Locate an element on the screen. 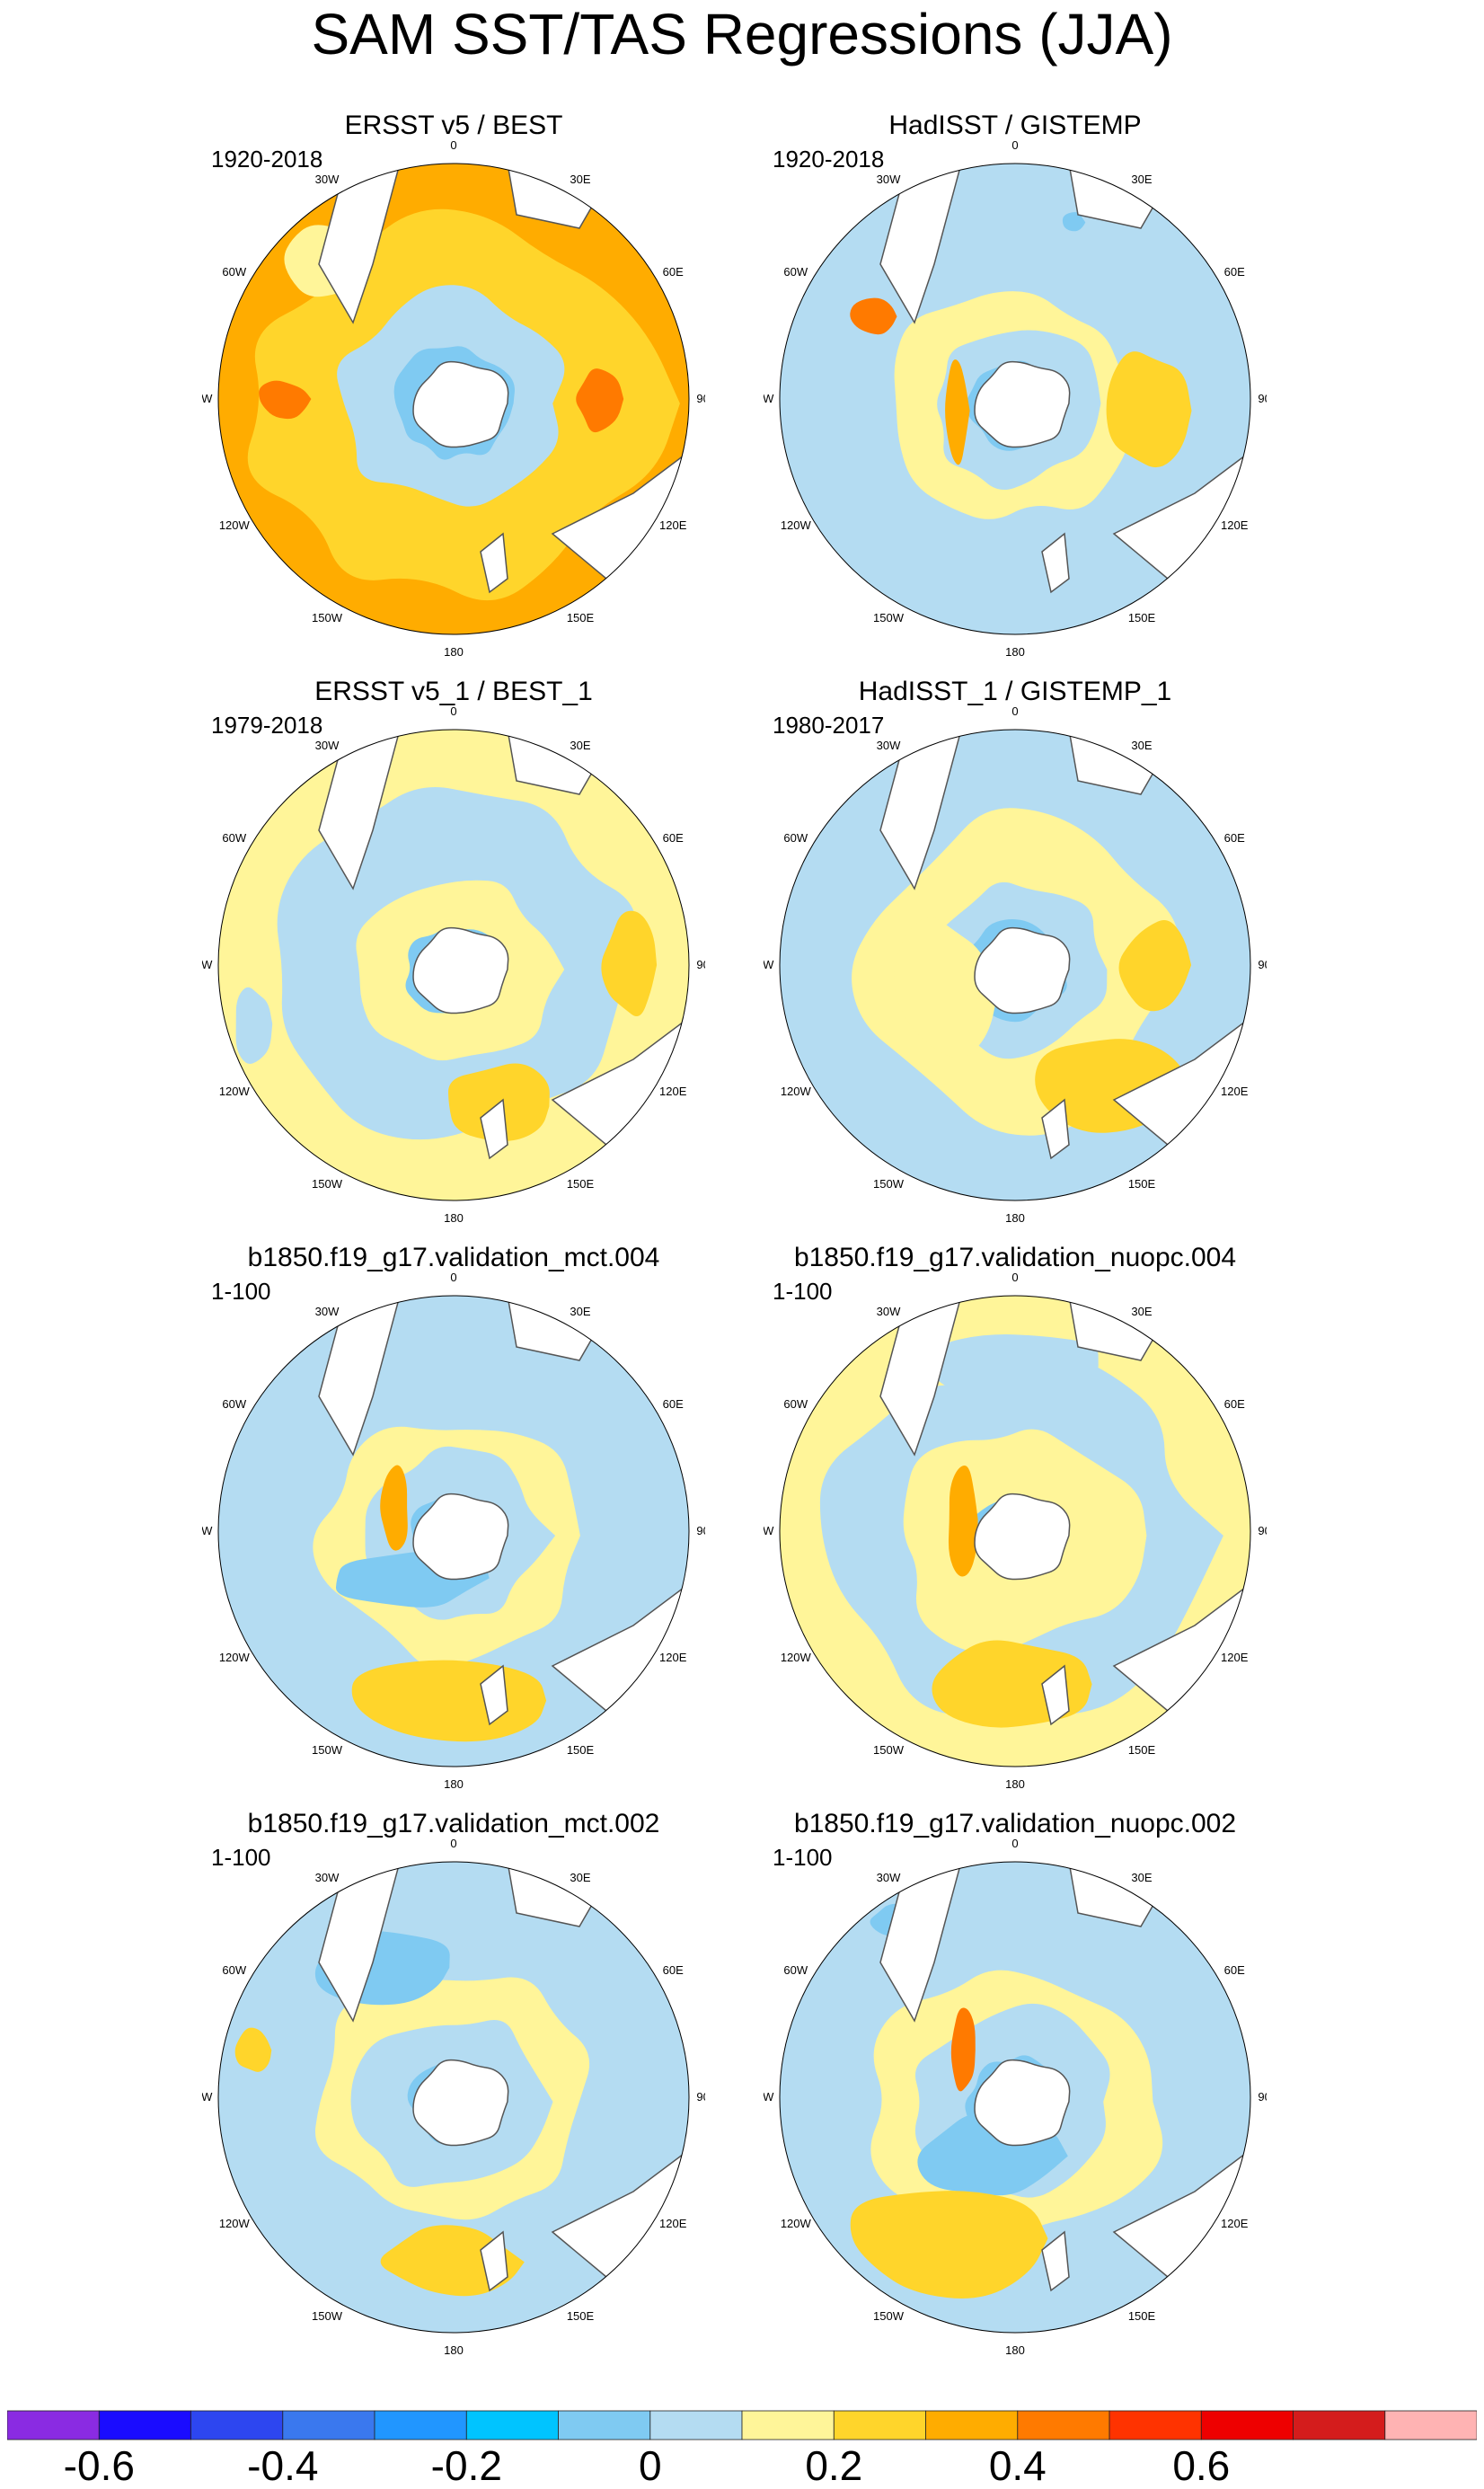  period-label: 1980-2017 is located at coordinates (829, 725).